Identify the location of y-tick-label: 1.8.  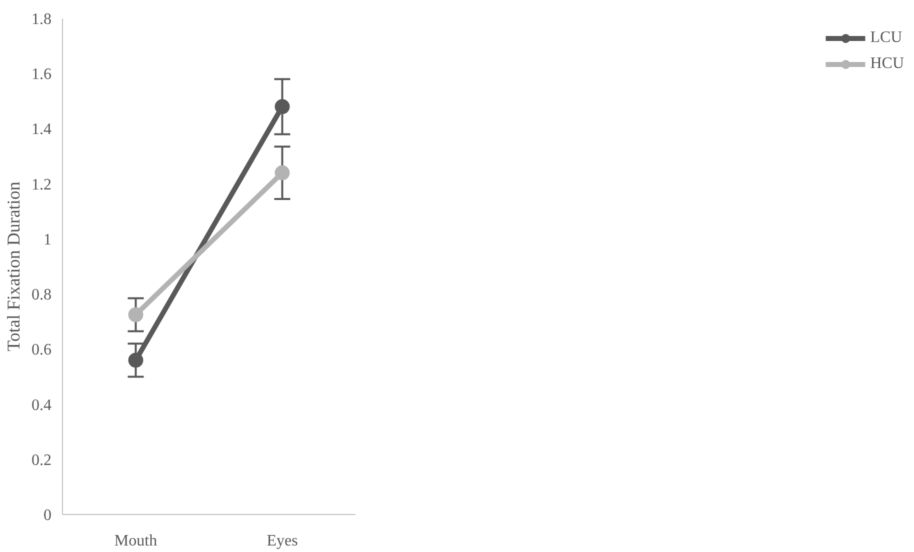
(42, 19).